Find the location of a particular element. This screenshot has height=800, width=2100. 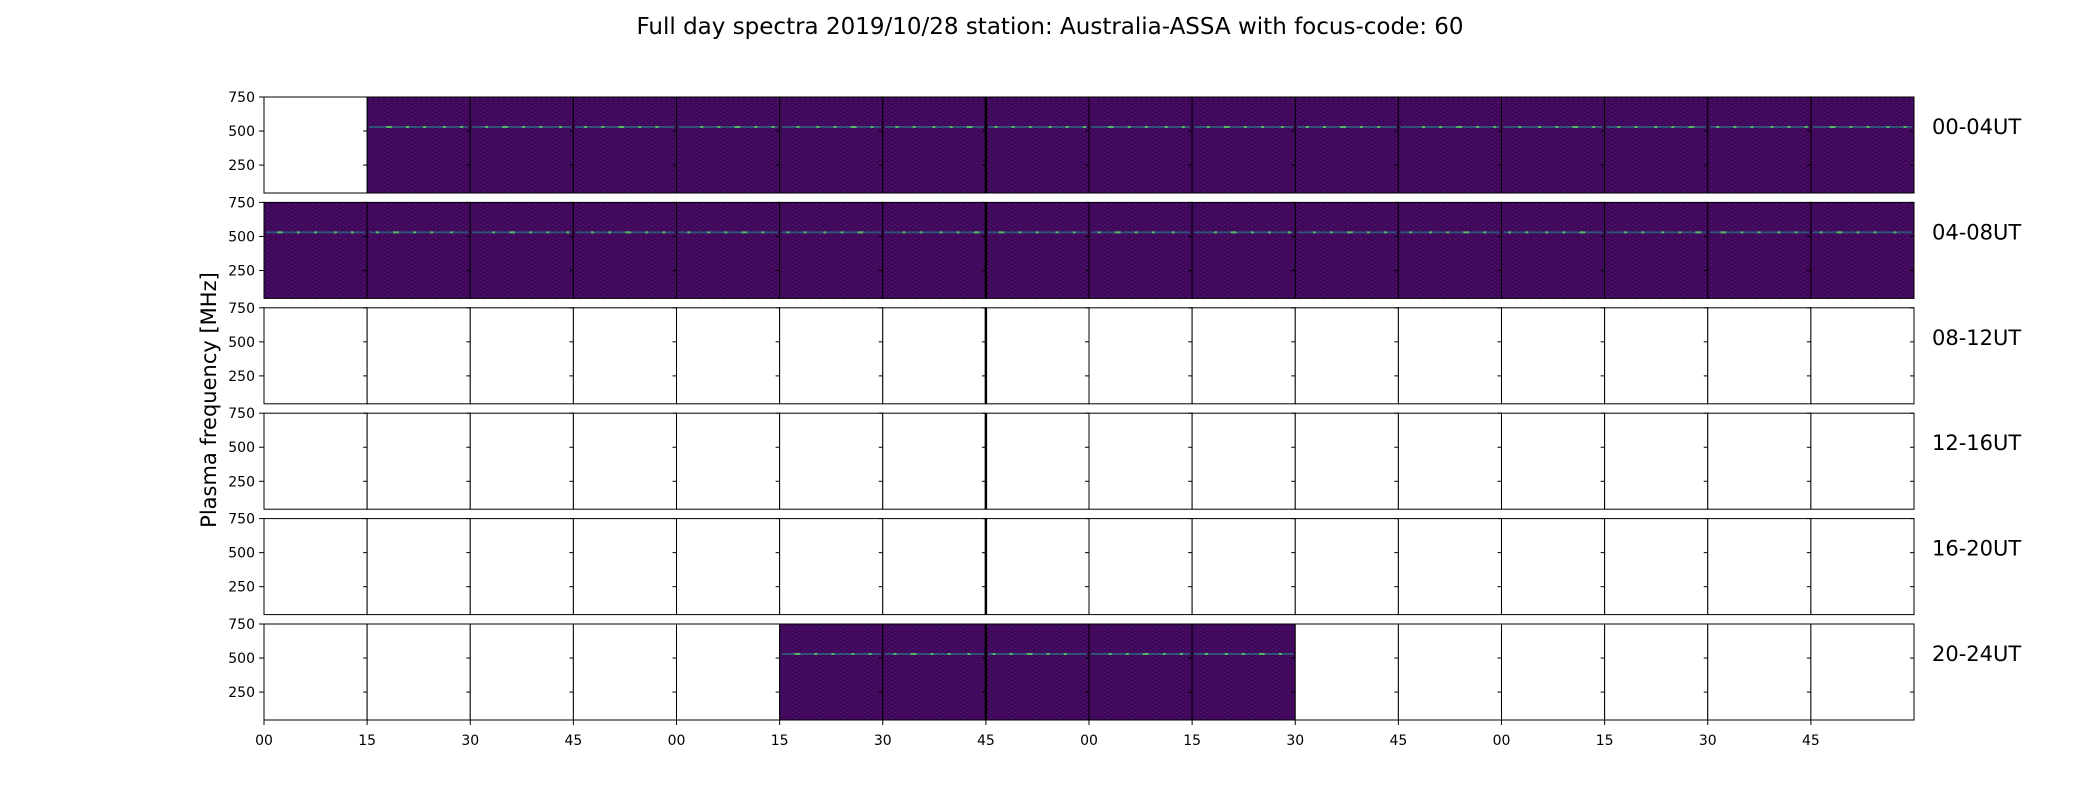

y-axis-label: Plasma frequency [MHz] is located at coordinates (209, 400).